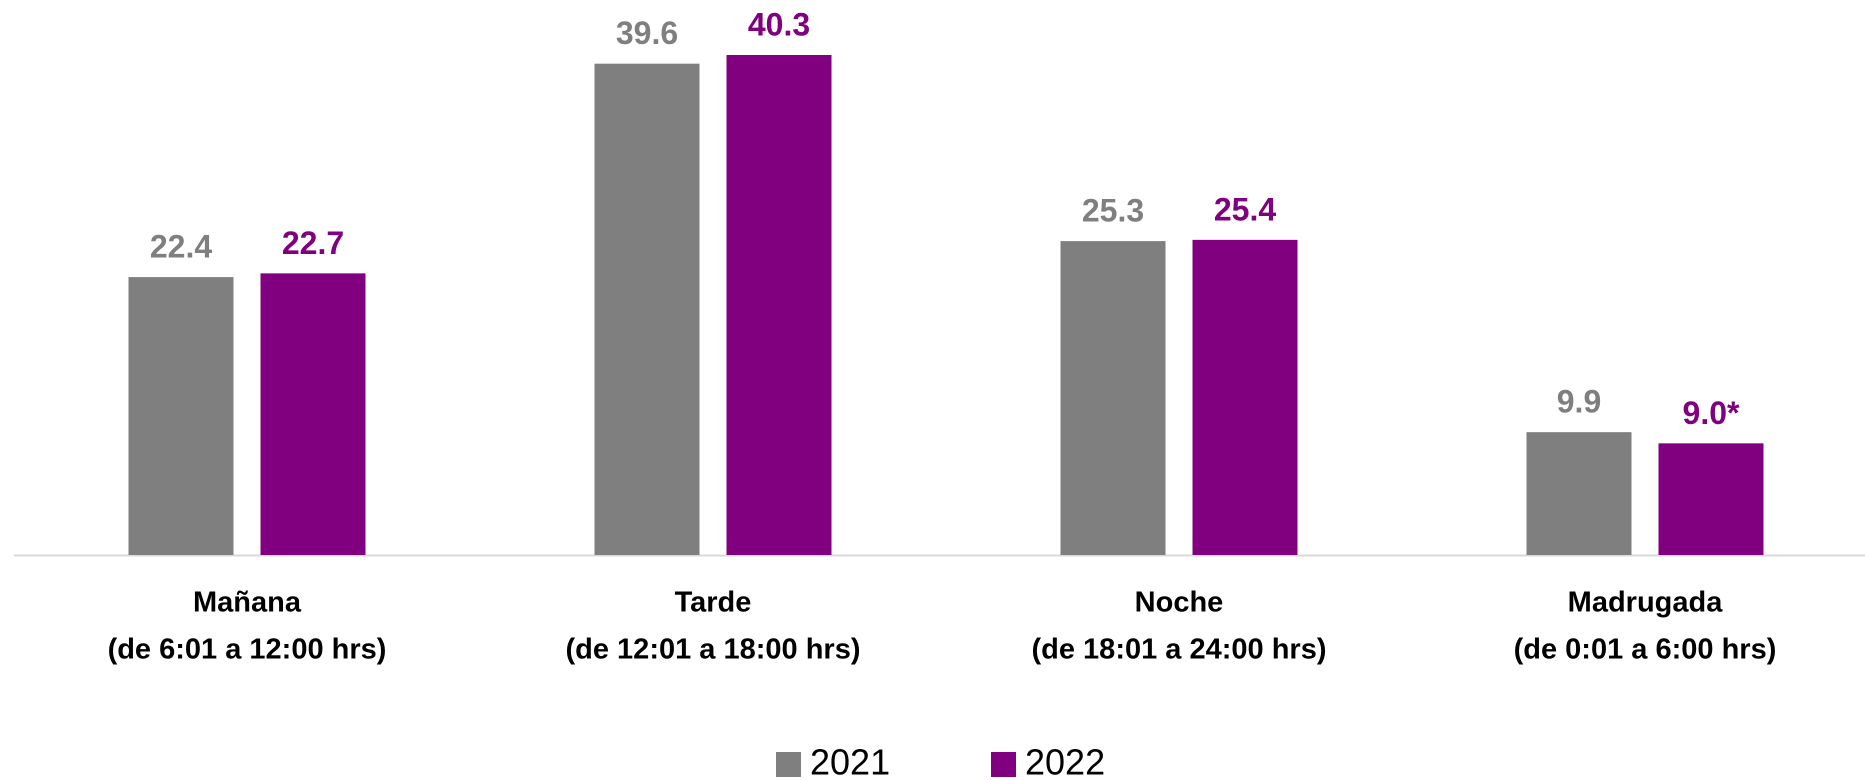 This screenshot has width=1865, height=780. What do you see at coordinates (713, 650) in the screenshot?
I see `x-tick-sublabel: (de 12:01 a 18:00 hrs)` at bounding box center [713, 650].